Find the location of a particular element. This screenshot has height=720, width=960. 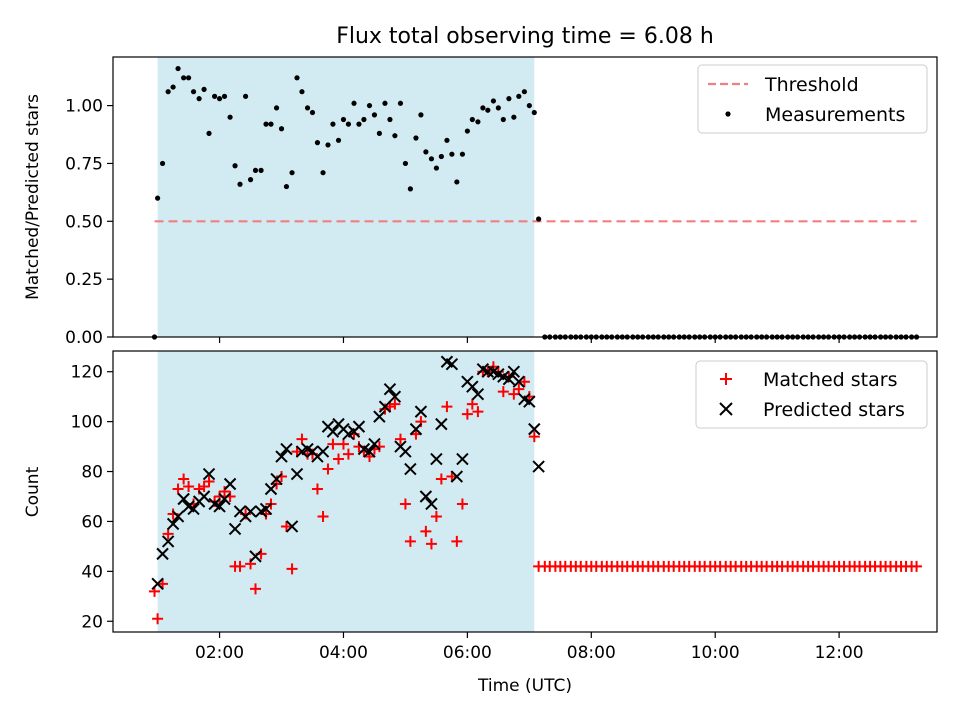

bottom-y-tick-label: 20 is located at coordinates (92, 622).